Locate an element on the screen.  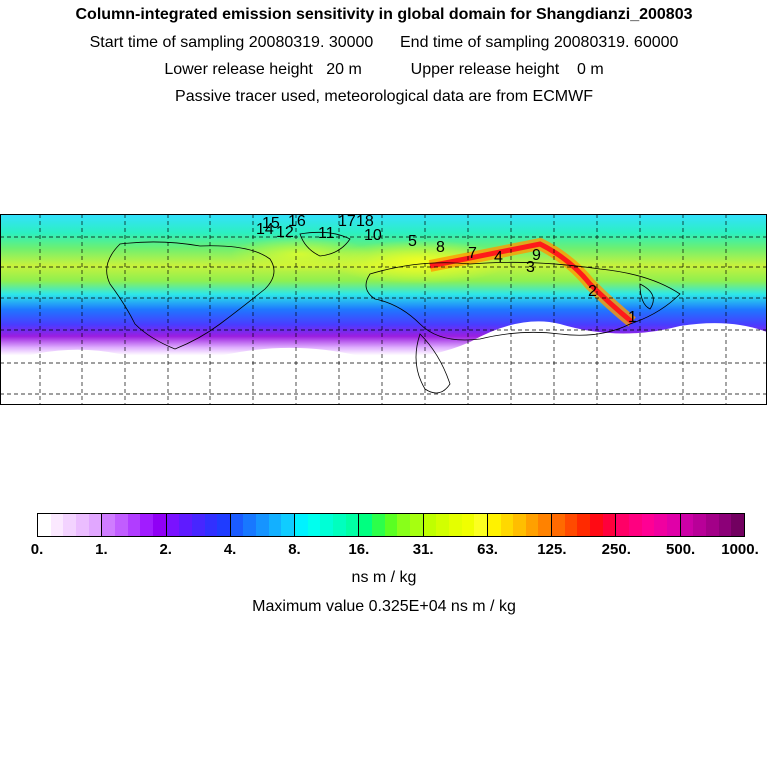
colorbar-tick-label: 63. is located at coordinates (487, 549).